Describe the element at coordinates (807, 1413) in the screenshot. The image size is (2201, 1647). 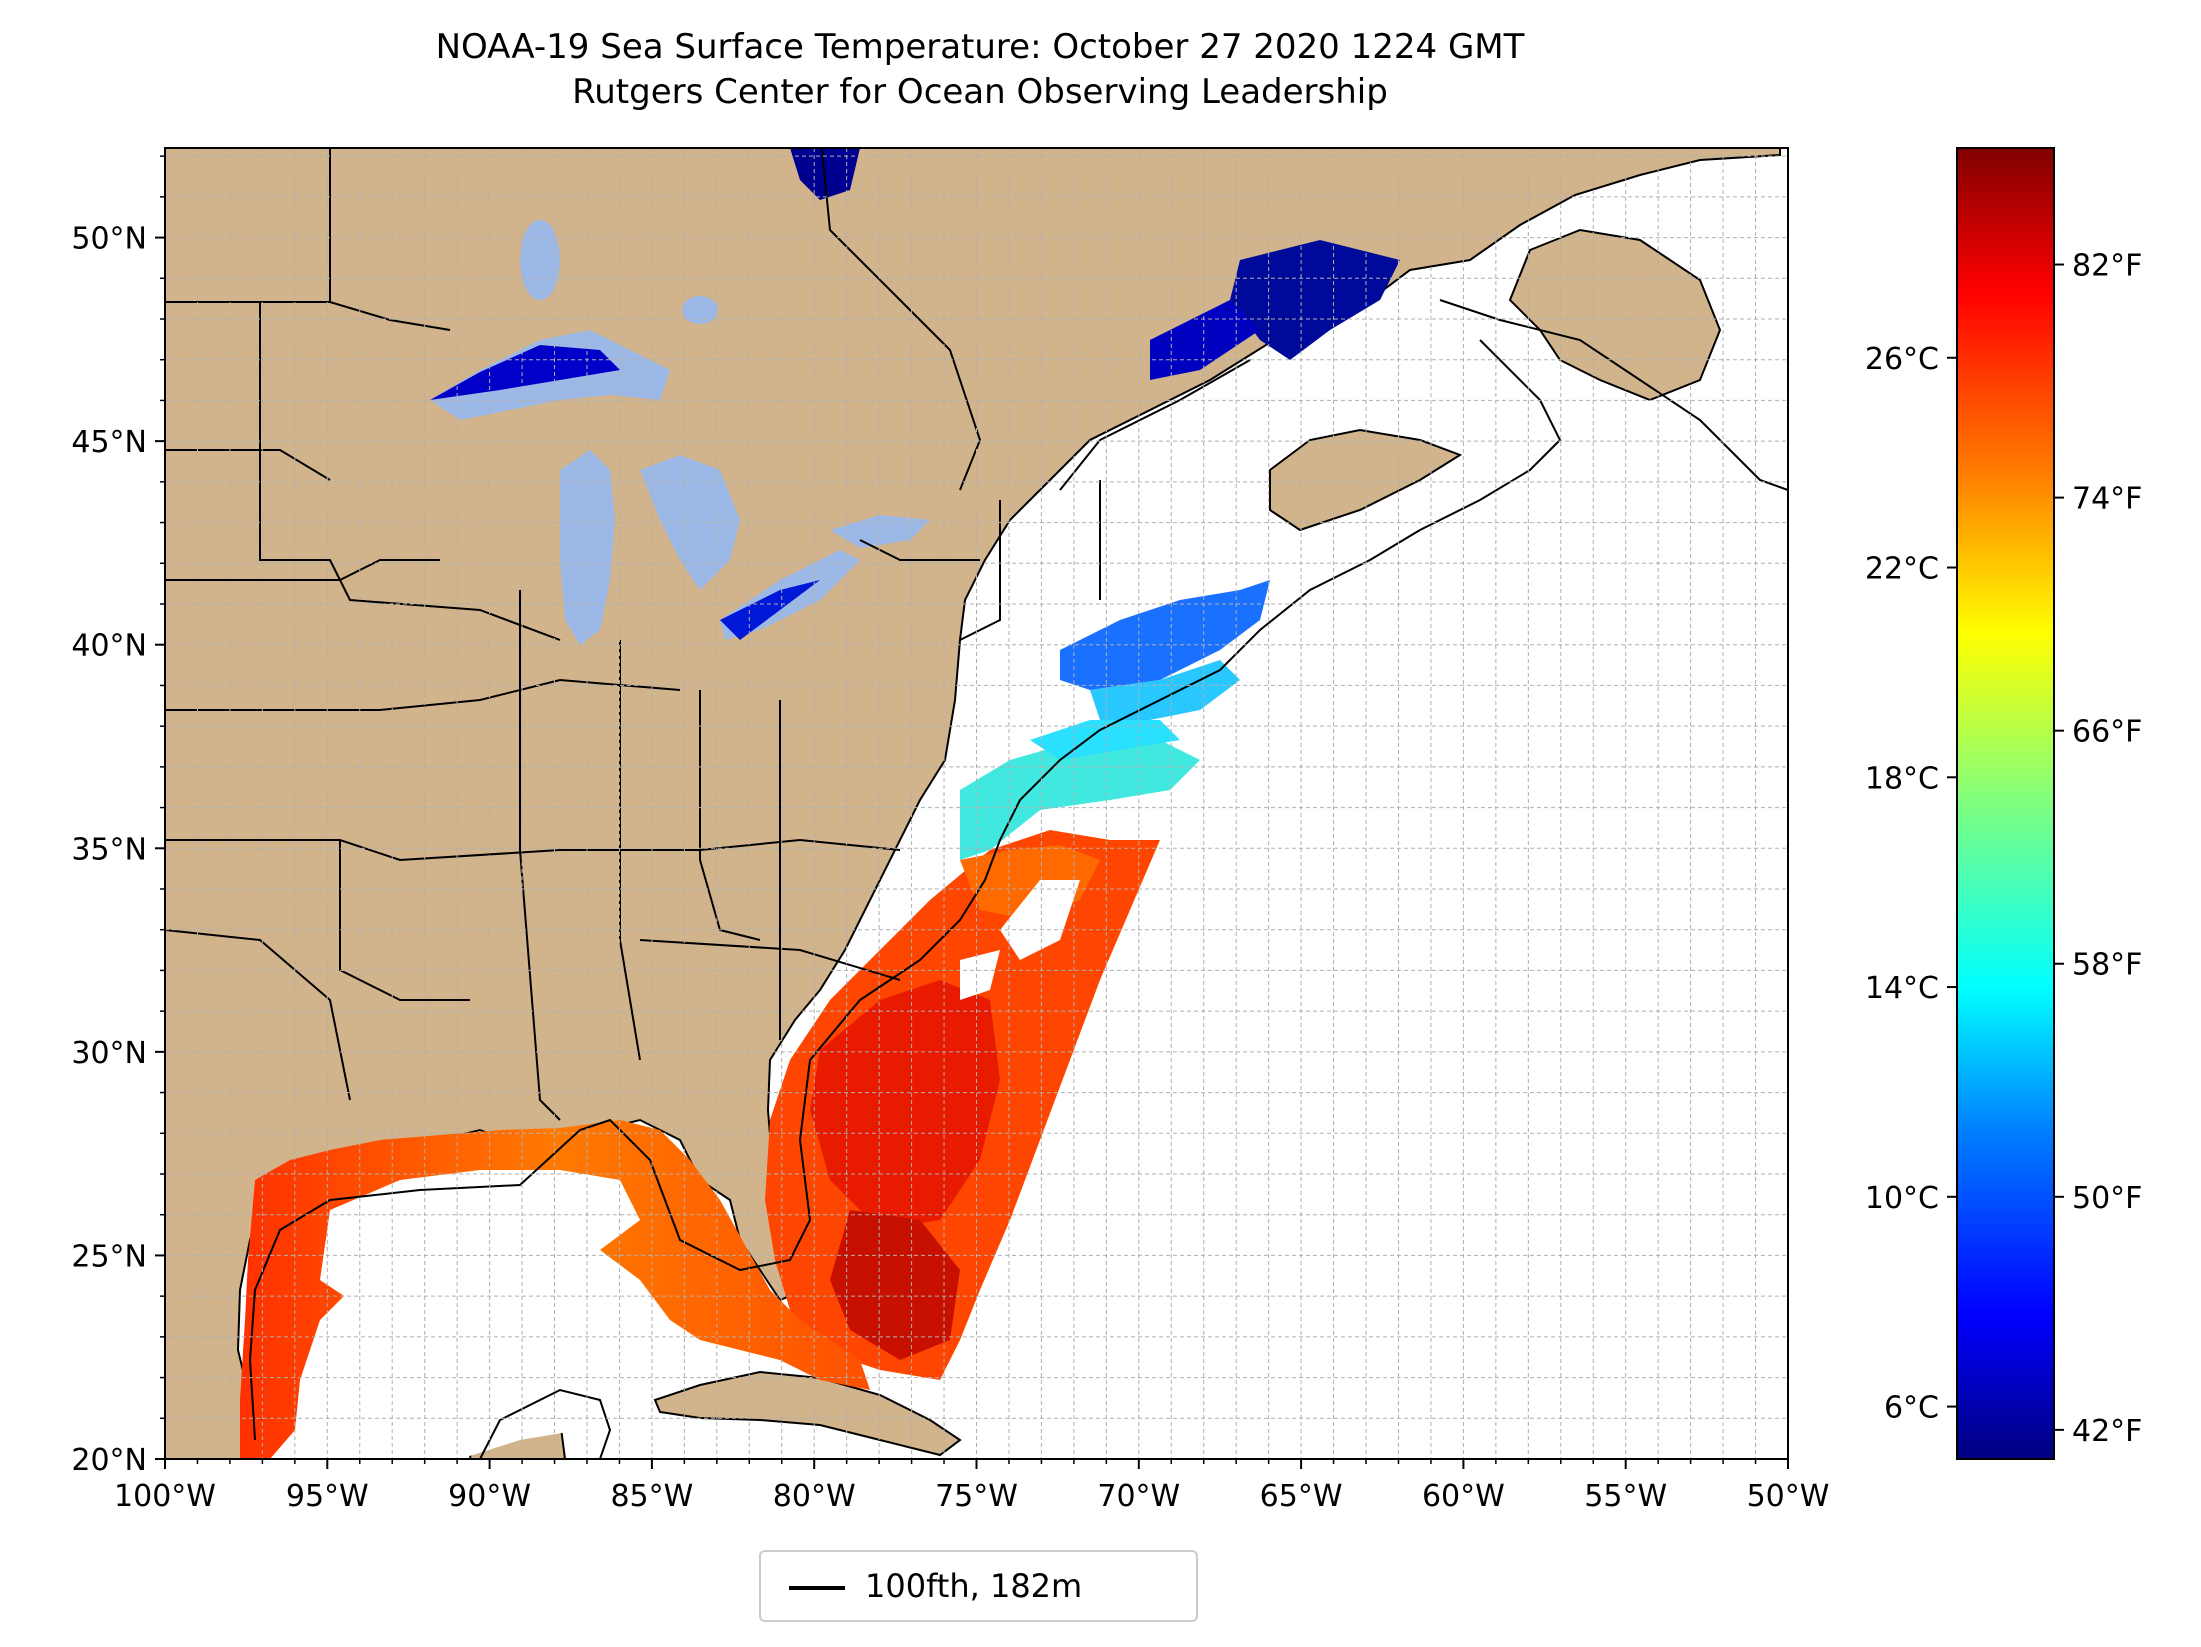
I see `cuba-land` at that location.